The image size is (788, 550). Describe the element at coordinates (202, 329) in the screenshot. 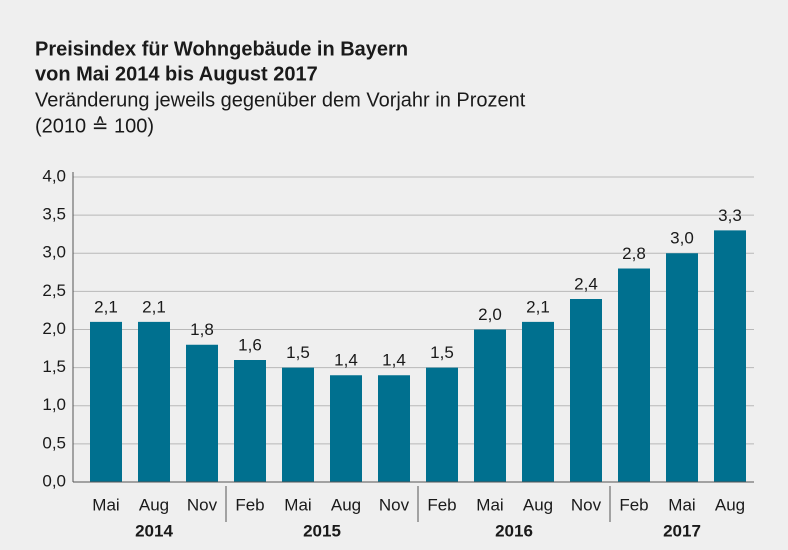

I see `data-label: 1,8` at that location.